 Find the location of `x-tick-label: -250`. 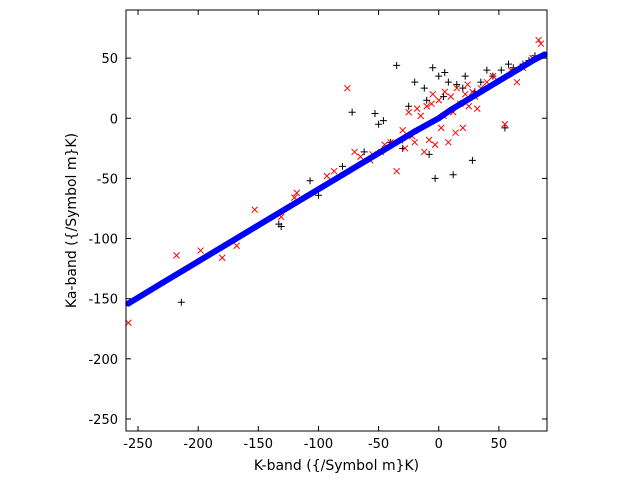

x-tick-label: -250 is located at coordinates (138, 444).